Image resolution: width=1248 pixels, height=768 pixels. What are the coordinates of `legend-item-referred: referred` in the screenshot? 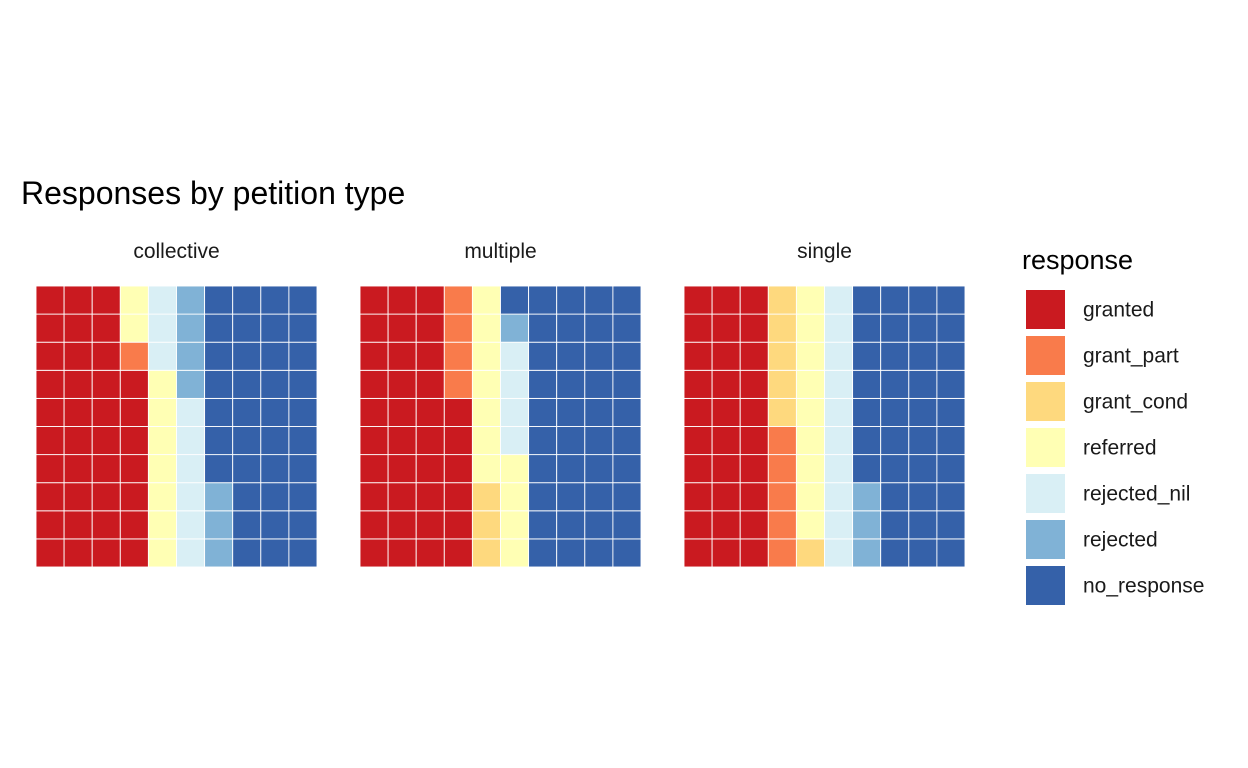 It's located at (1091, 447).